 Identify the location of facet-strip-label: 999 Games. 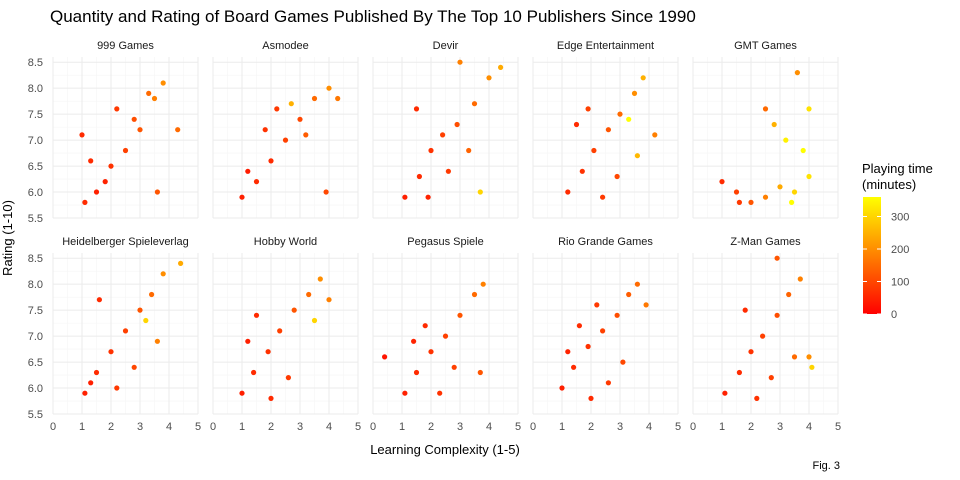
(125, 46).